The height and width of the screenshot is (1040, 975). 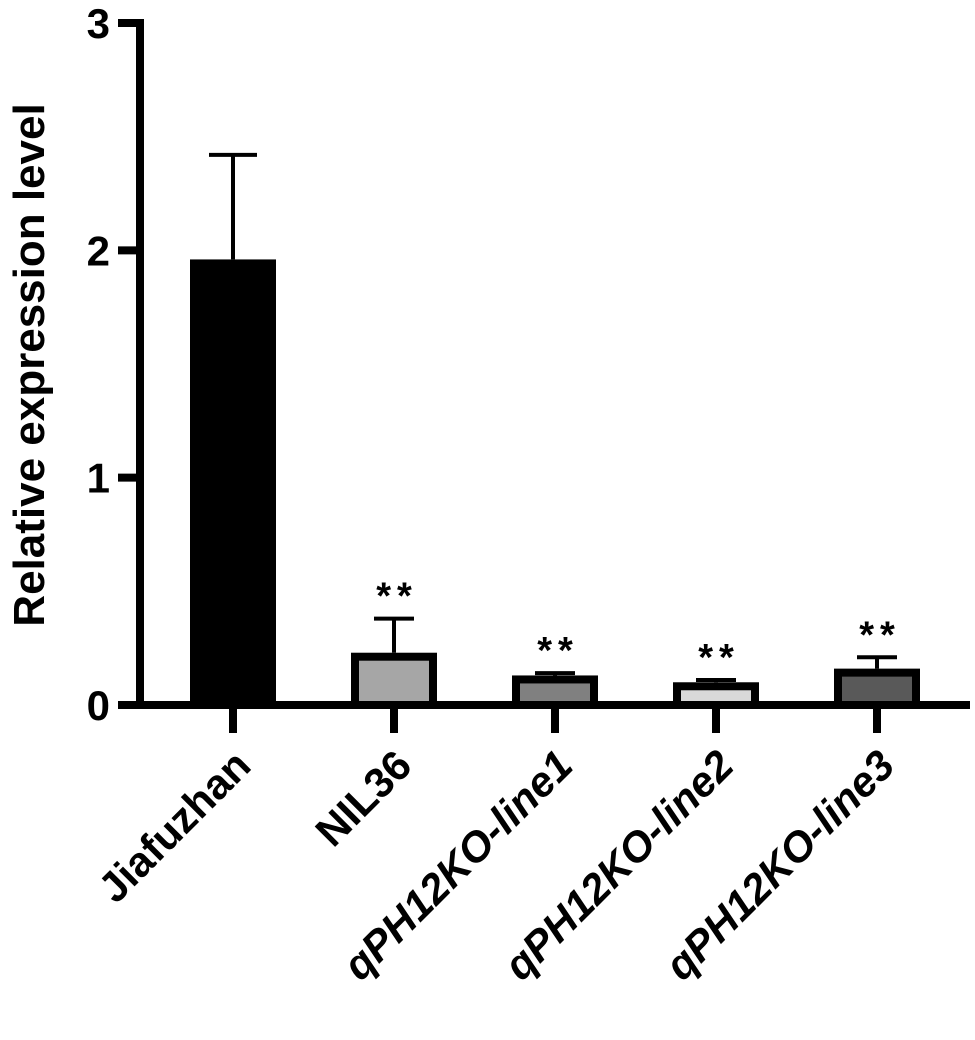 I want to click on bar-qph12ko-line3, so click(x=877, y=688).